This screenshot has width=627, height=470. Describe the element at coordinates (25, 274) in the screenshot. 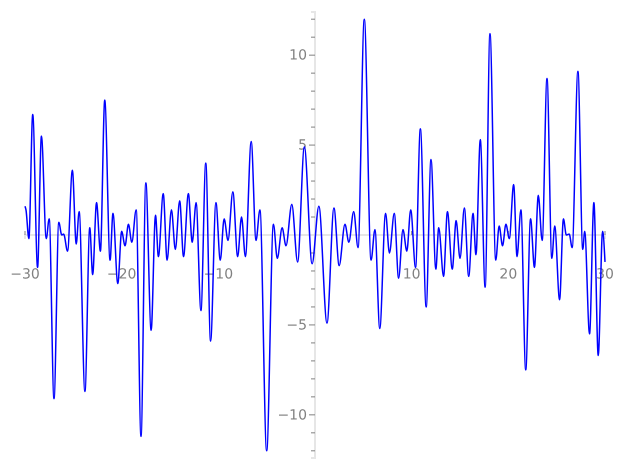

I see `x-tick-label: −30` at that location.